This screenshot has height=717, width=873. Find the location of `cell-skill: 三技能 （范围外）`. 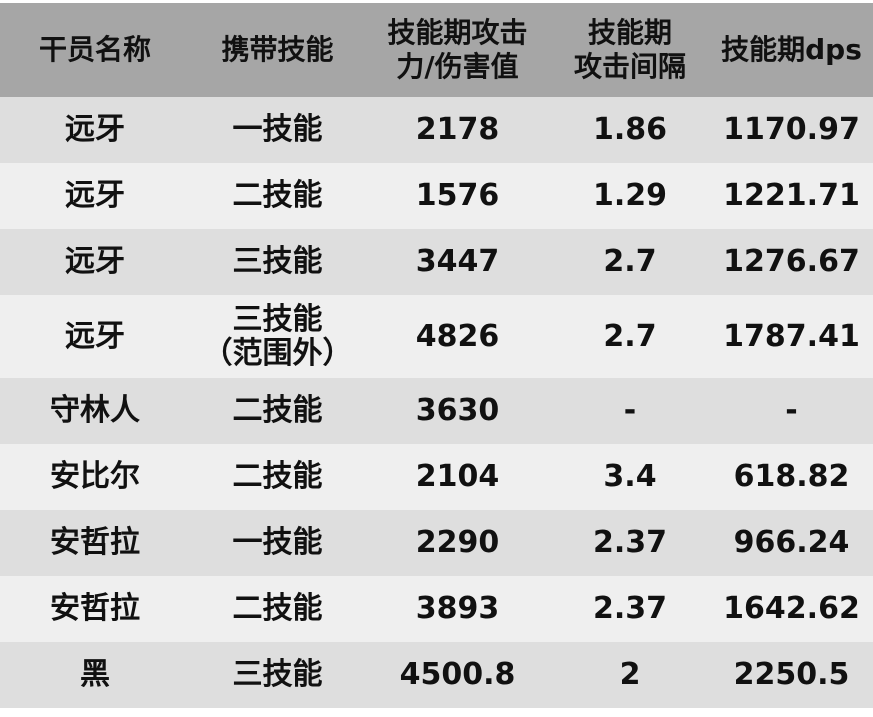

cell-skill: 三技能 （范围外） is located at coordinates (277, 336).